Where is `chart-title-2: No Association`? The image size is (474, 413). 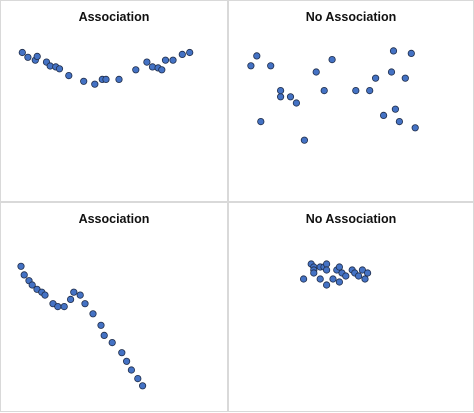
chart-title-2: No Association is located at coordinates (351, 17).